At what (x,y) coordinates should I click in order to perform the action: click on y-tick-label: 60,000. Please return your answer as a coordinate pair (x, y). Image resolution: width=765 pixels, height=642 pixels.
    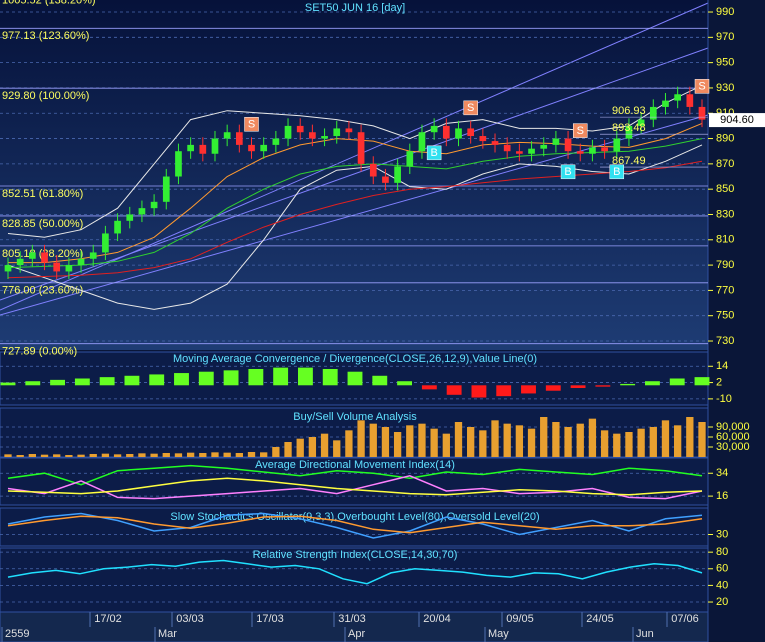
    Looking at the image, I should click on (733, 437).